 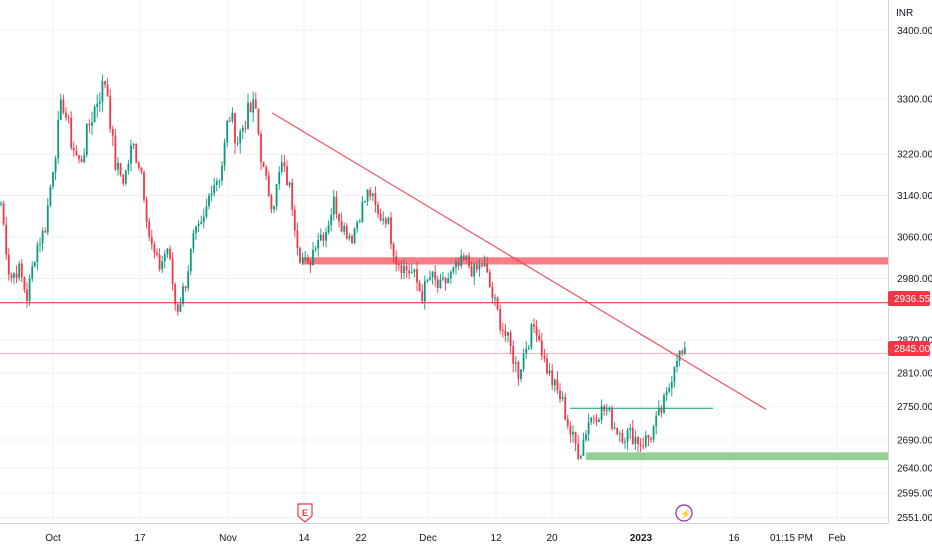 What do you see at coordinates (909, 298) in the screenshot?
I see `level-tag-background` at bounding box center [909, 298].